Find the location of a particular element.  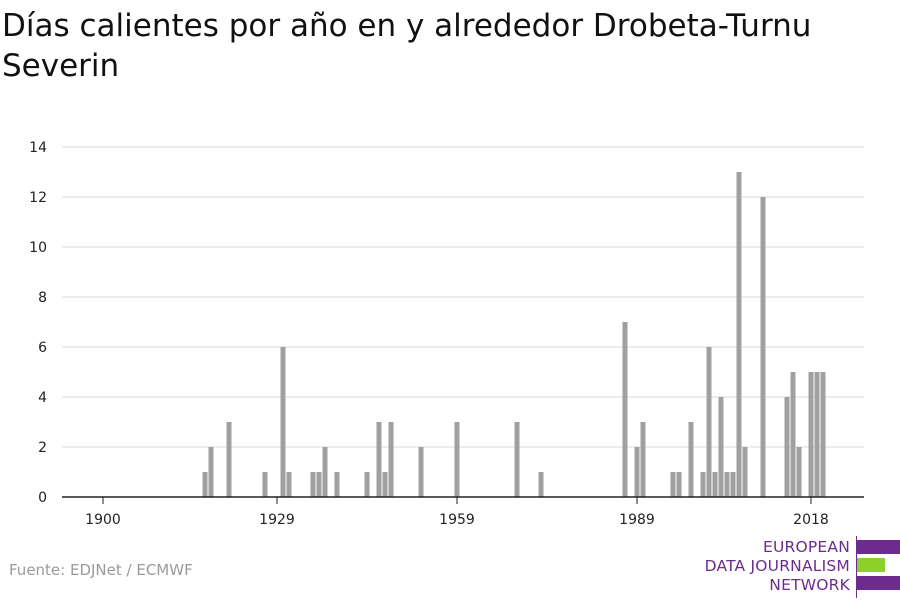

x-tick-label: 1959 is located at coordinates (457, 520).